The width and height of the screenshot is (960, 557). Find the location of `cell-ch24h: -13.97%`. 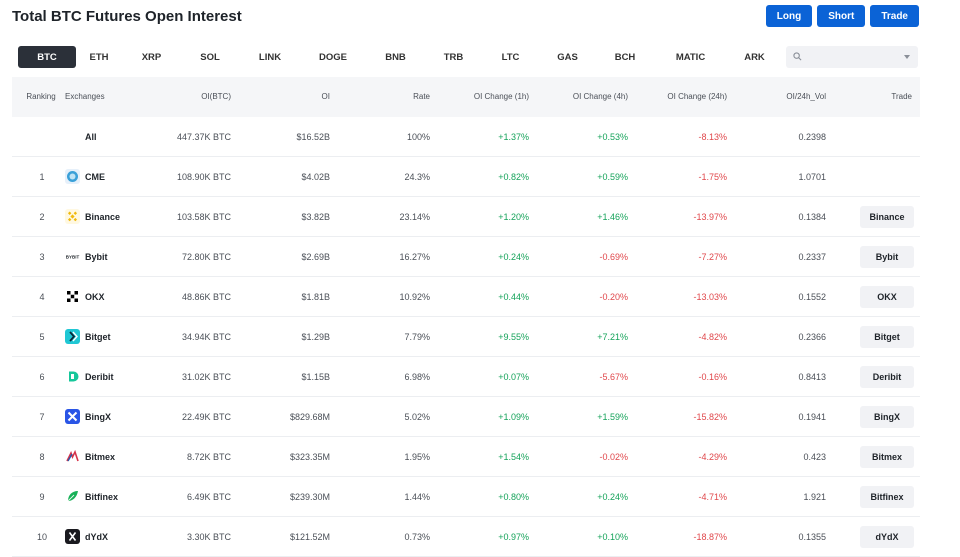

cell-ch24h: -13.97% is located at coordinates (710, 217).